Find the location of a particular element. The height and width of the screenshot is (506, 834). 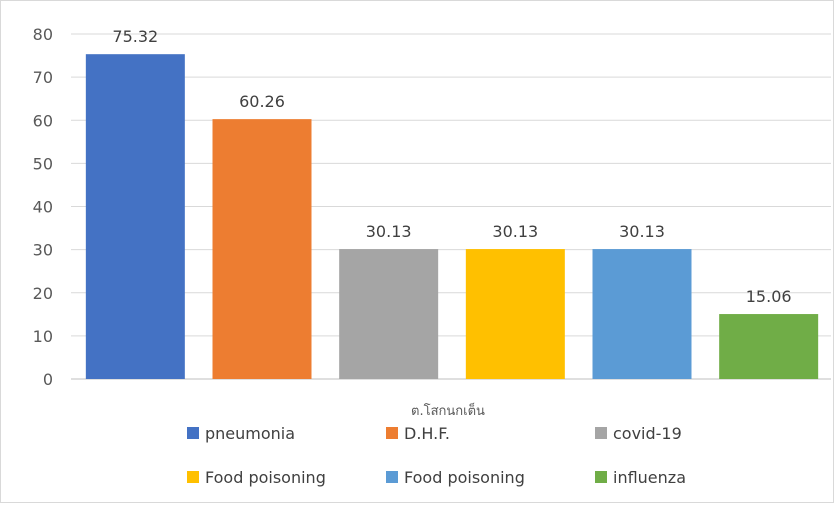

legend-label: influenza is located at coordinates (649, 477).